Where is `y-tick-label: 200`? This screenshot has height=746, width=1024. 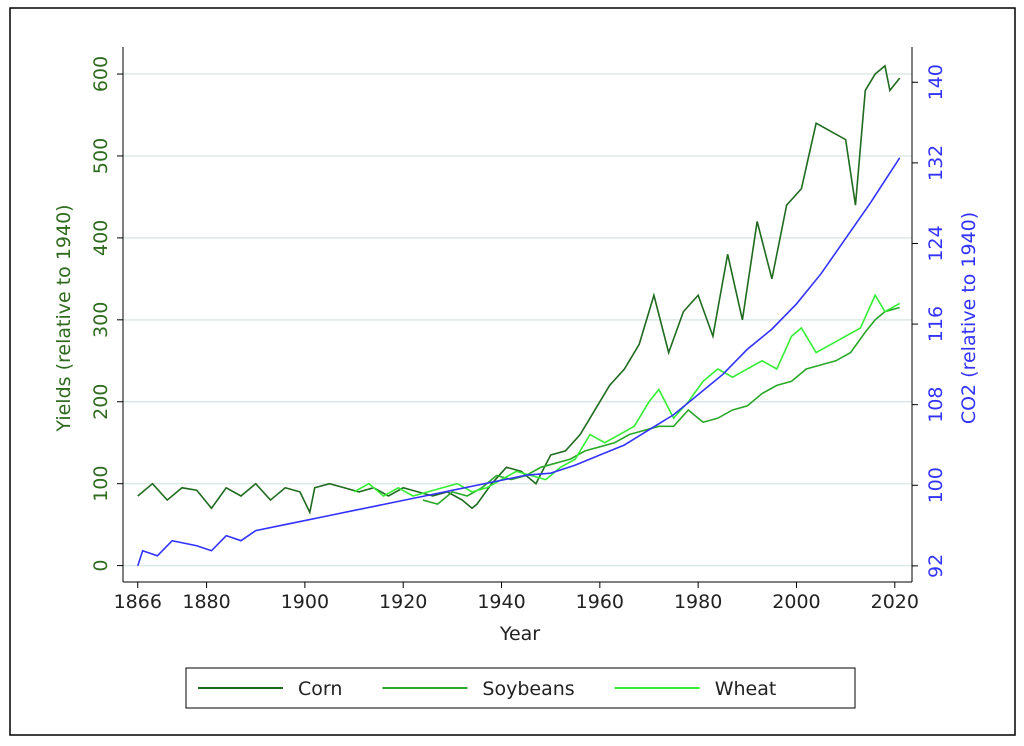
y-tick-label: 200 is located at coordinates (101, 402).